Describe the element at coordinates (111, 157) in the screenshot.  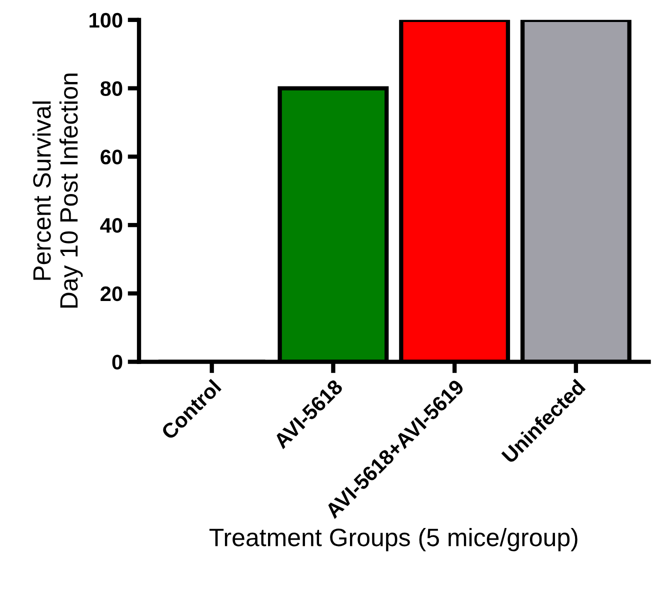
I see `y-tick-label: 60` at that location.